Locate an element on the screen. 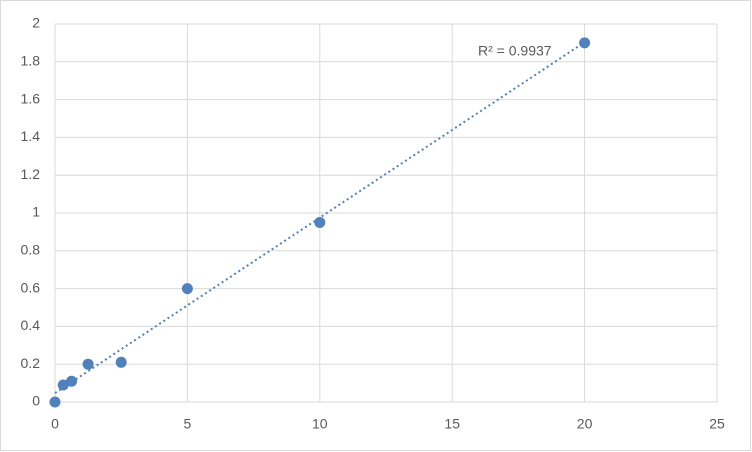 The image size is (752, 452). x-tick-label: 10 is located at coordinates (320, 424).